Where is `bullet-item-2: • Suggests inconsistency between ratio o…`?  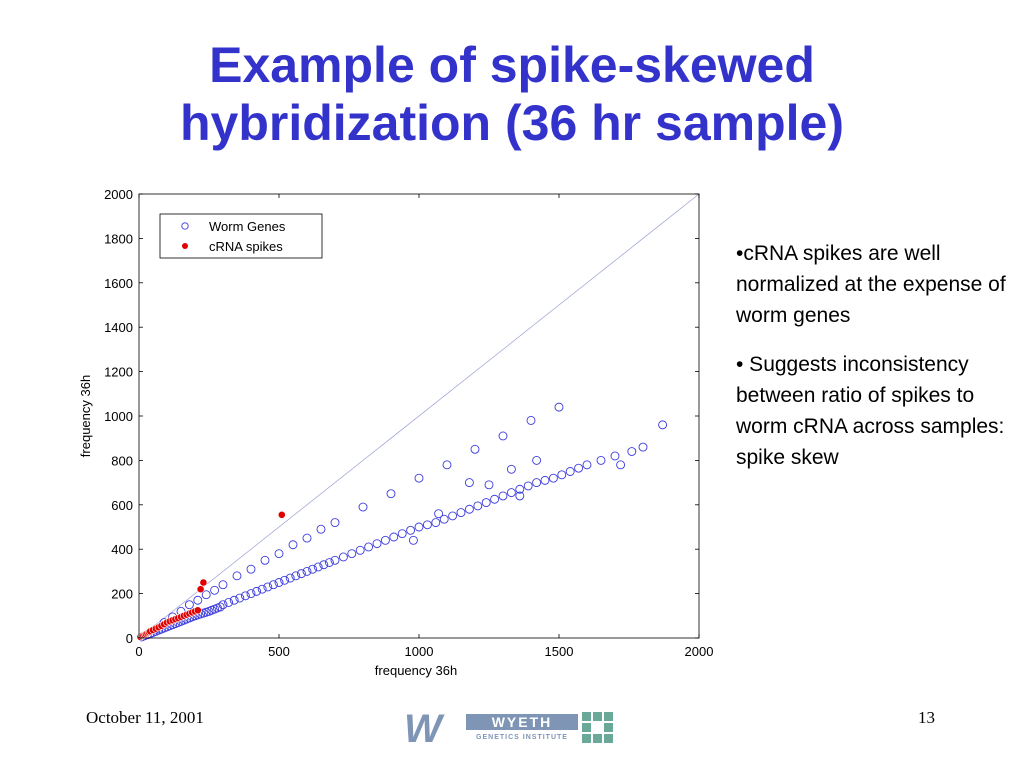
bullet-item-2: • Suggests inconsistency between ratio o… is located at coordinates (870, 411).